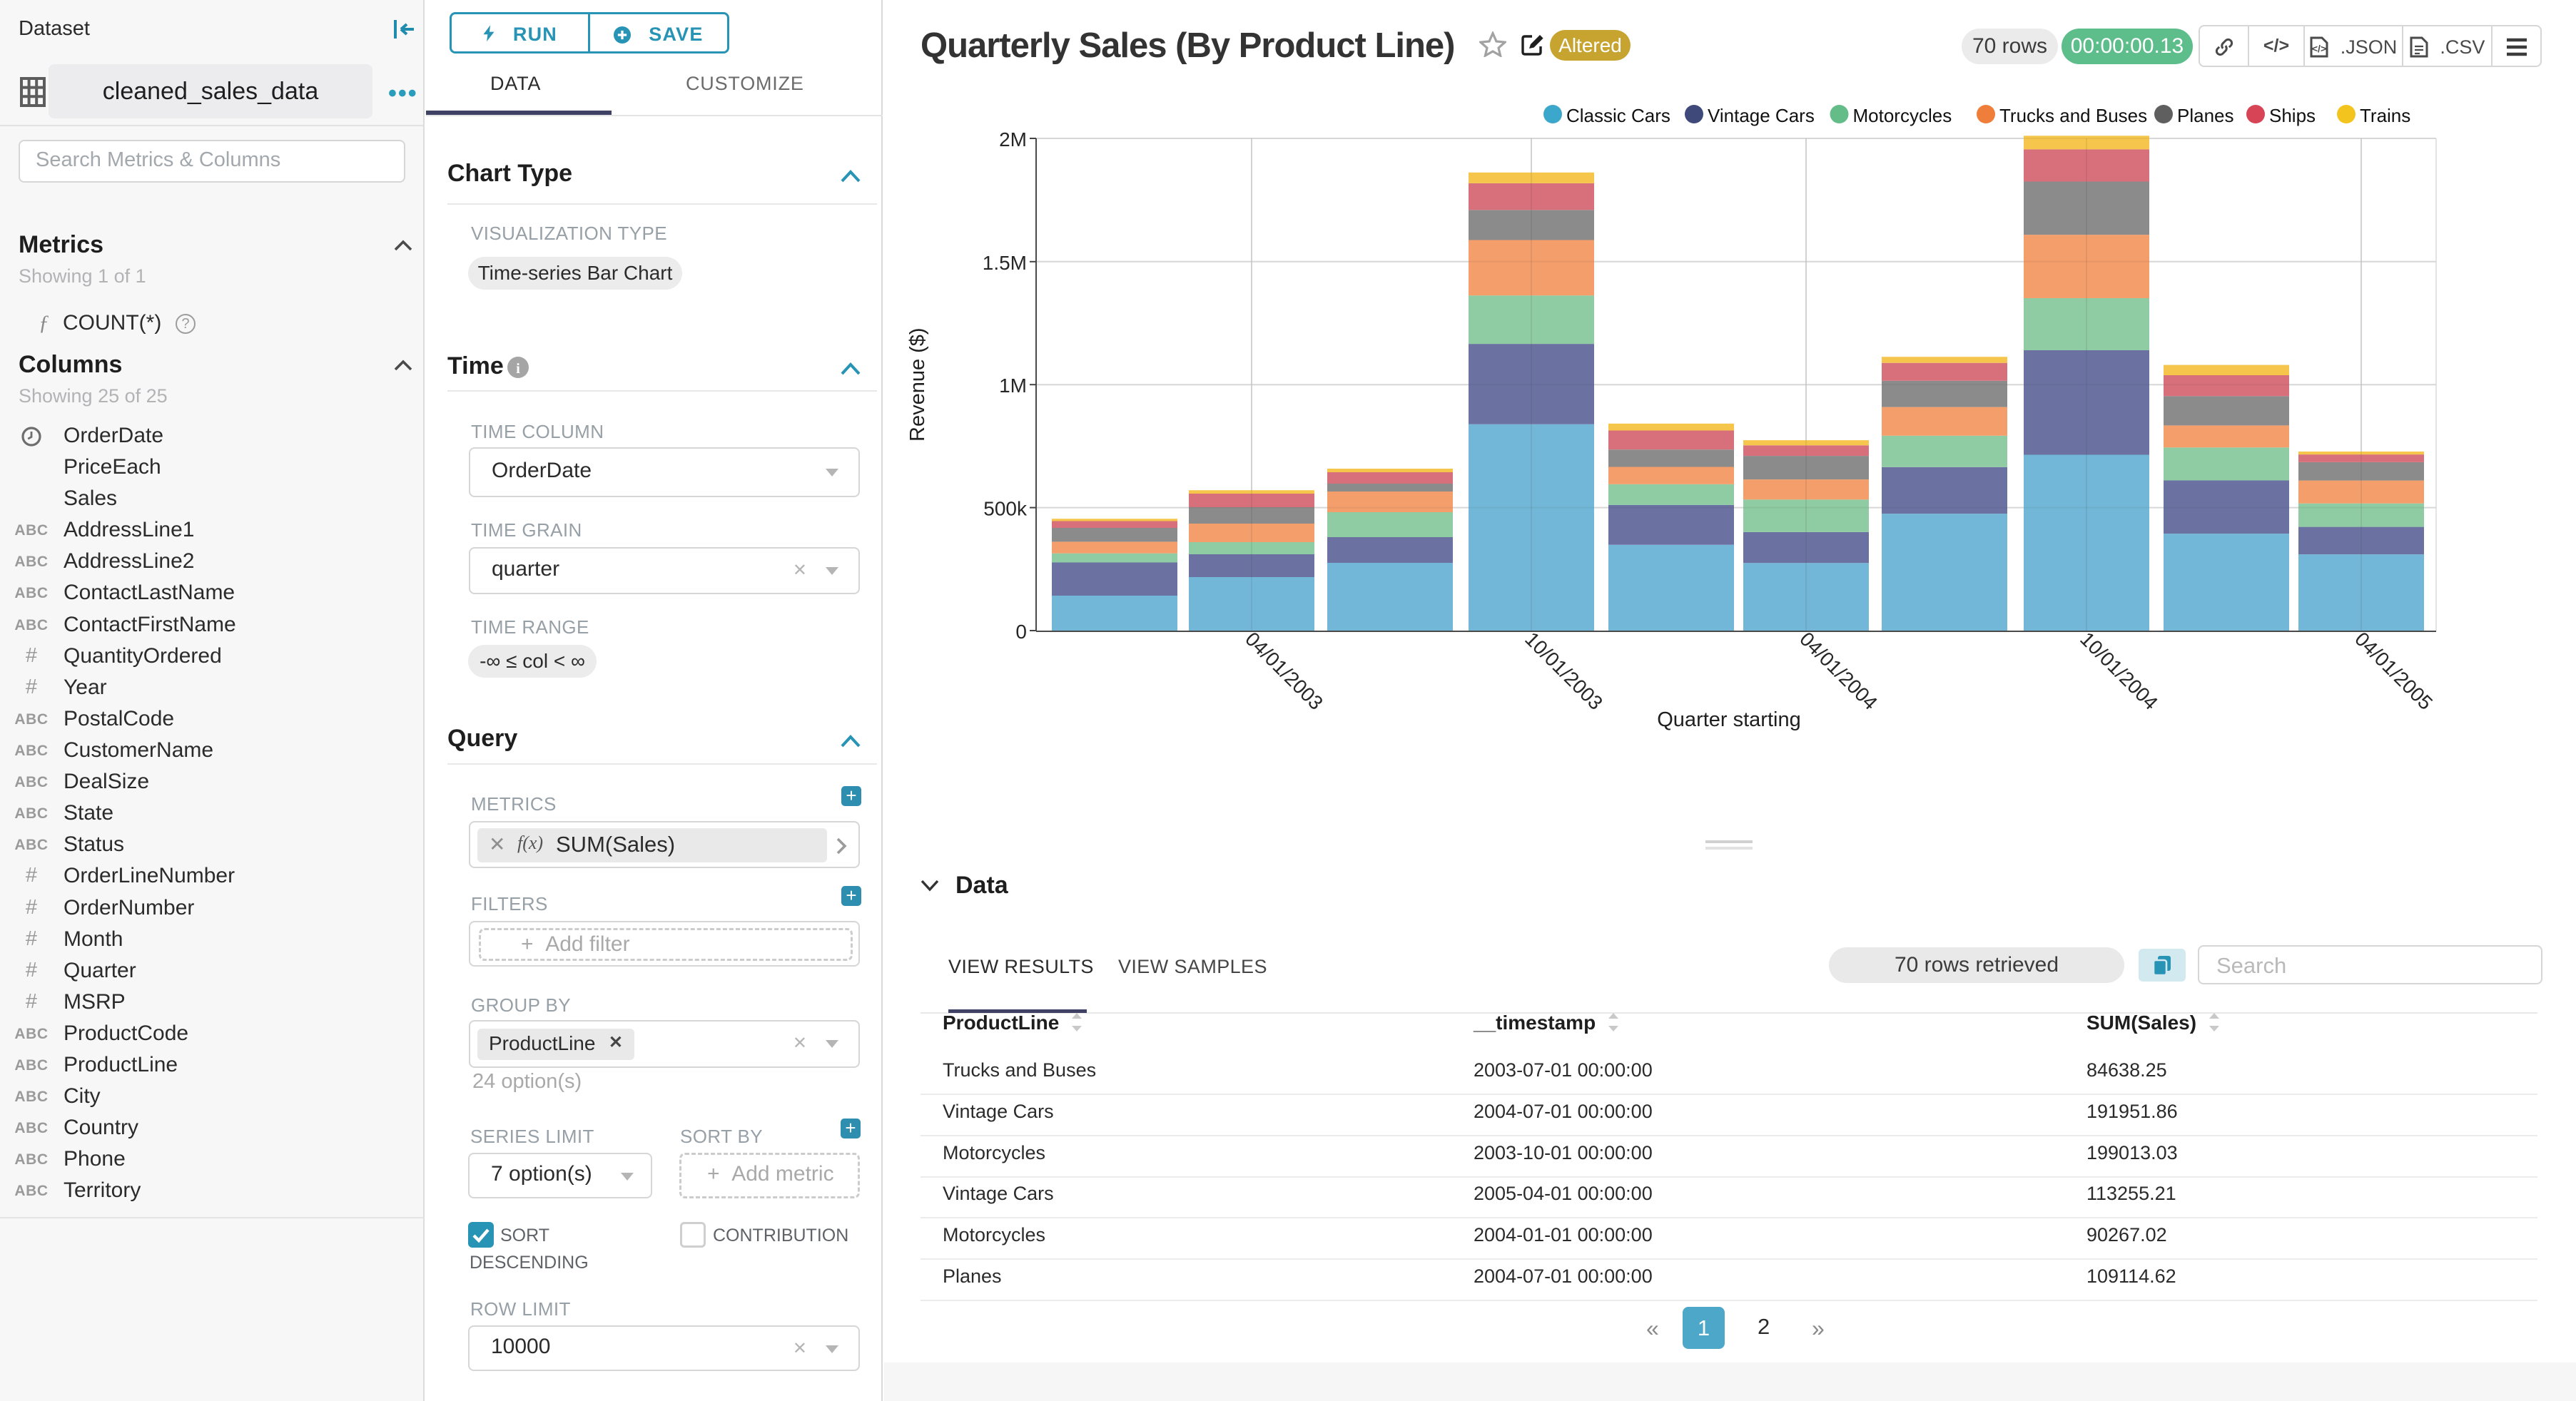 This screenshot has width=2576, height=1401. What do you see at coordinates (1564, 671) in the screenshot?
I see `svg-text: 10/01/2003` at bounding box center [1564, 671].